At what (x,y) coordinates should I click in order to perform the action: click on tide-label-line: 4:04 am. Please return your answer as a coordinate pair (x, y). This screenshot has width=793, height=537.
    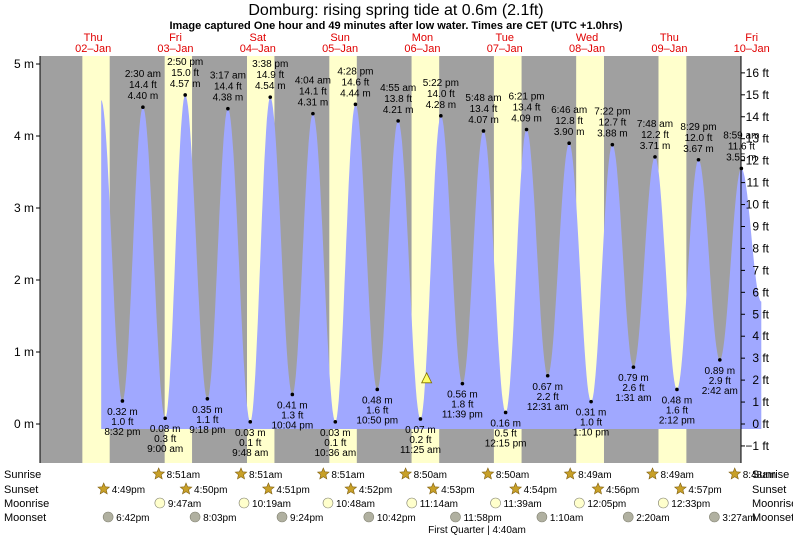
    Looking at the image, I should click on (313, 81).